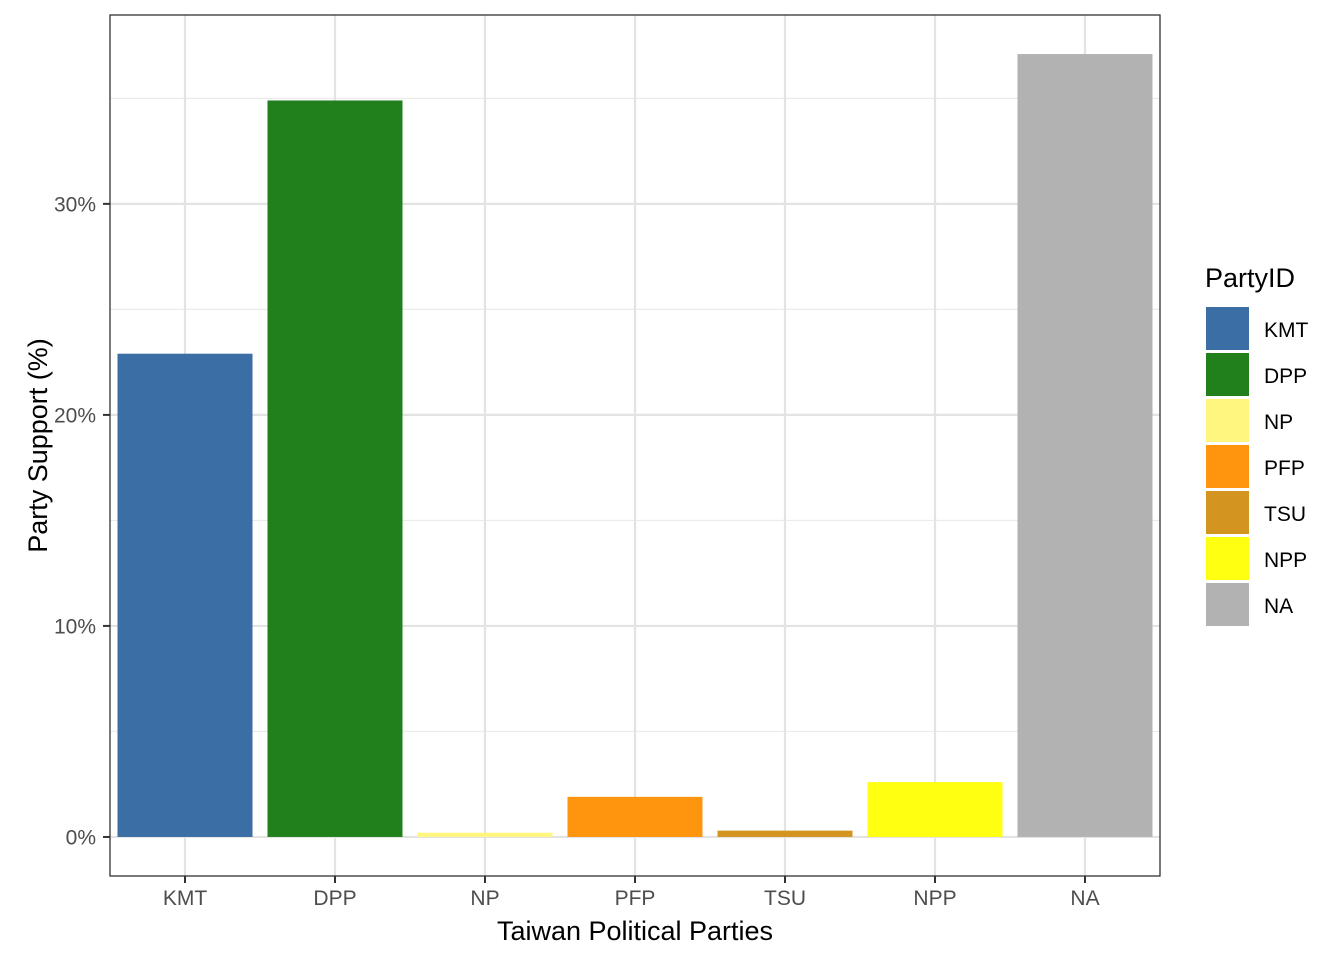 This screenshot has height=960, width=1344. I want to click on x-tick-label: NA, so click(1084, 898).